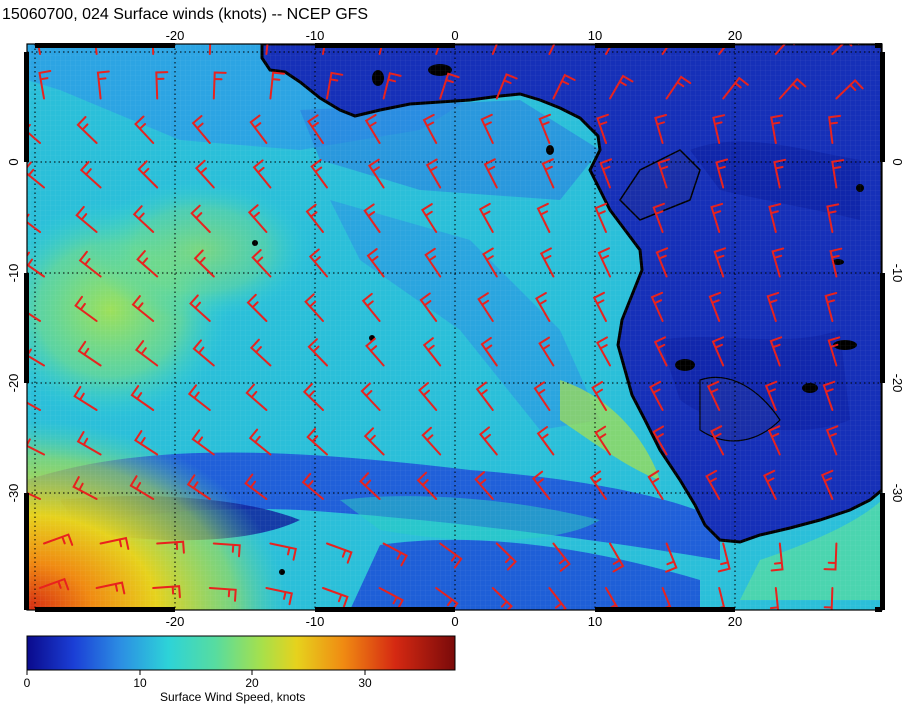 This screenshot has height=714, width=906. What do you see at coordinates (13, 493) in the screenshot?
I see `lat-label-left: -30` at bounding box center [13, 493].